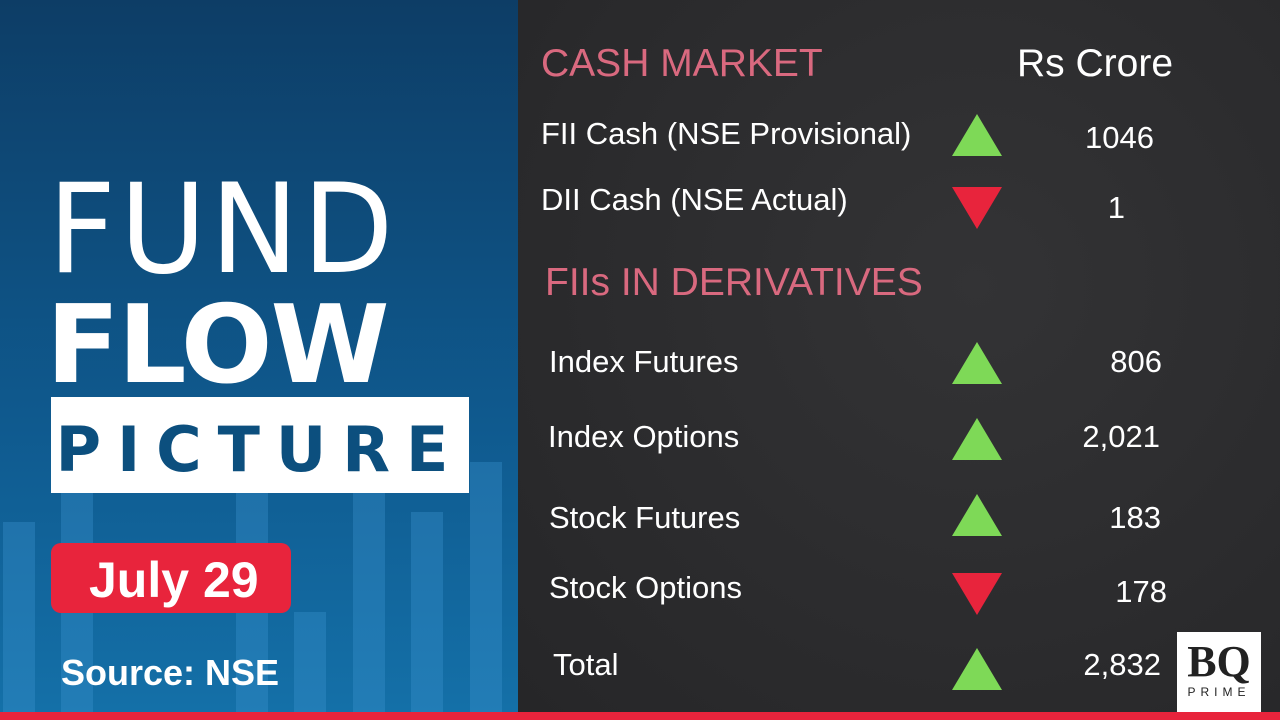  Describe the element at coordinates (734, 282) in the screenshot. I see `derivatives-heading: FIIs IN DERIVATIVES` at that location.